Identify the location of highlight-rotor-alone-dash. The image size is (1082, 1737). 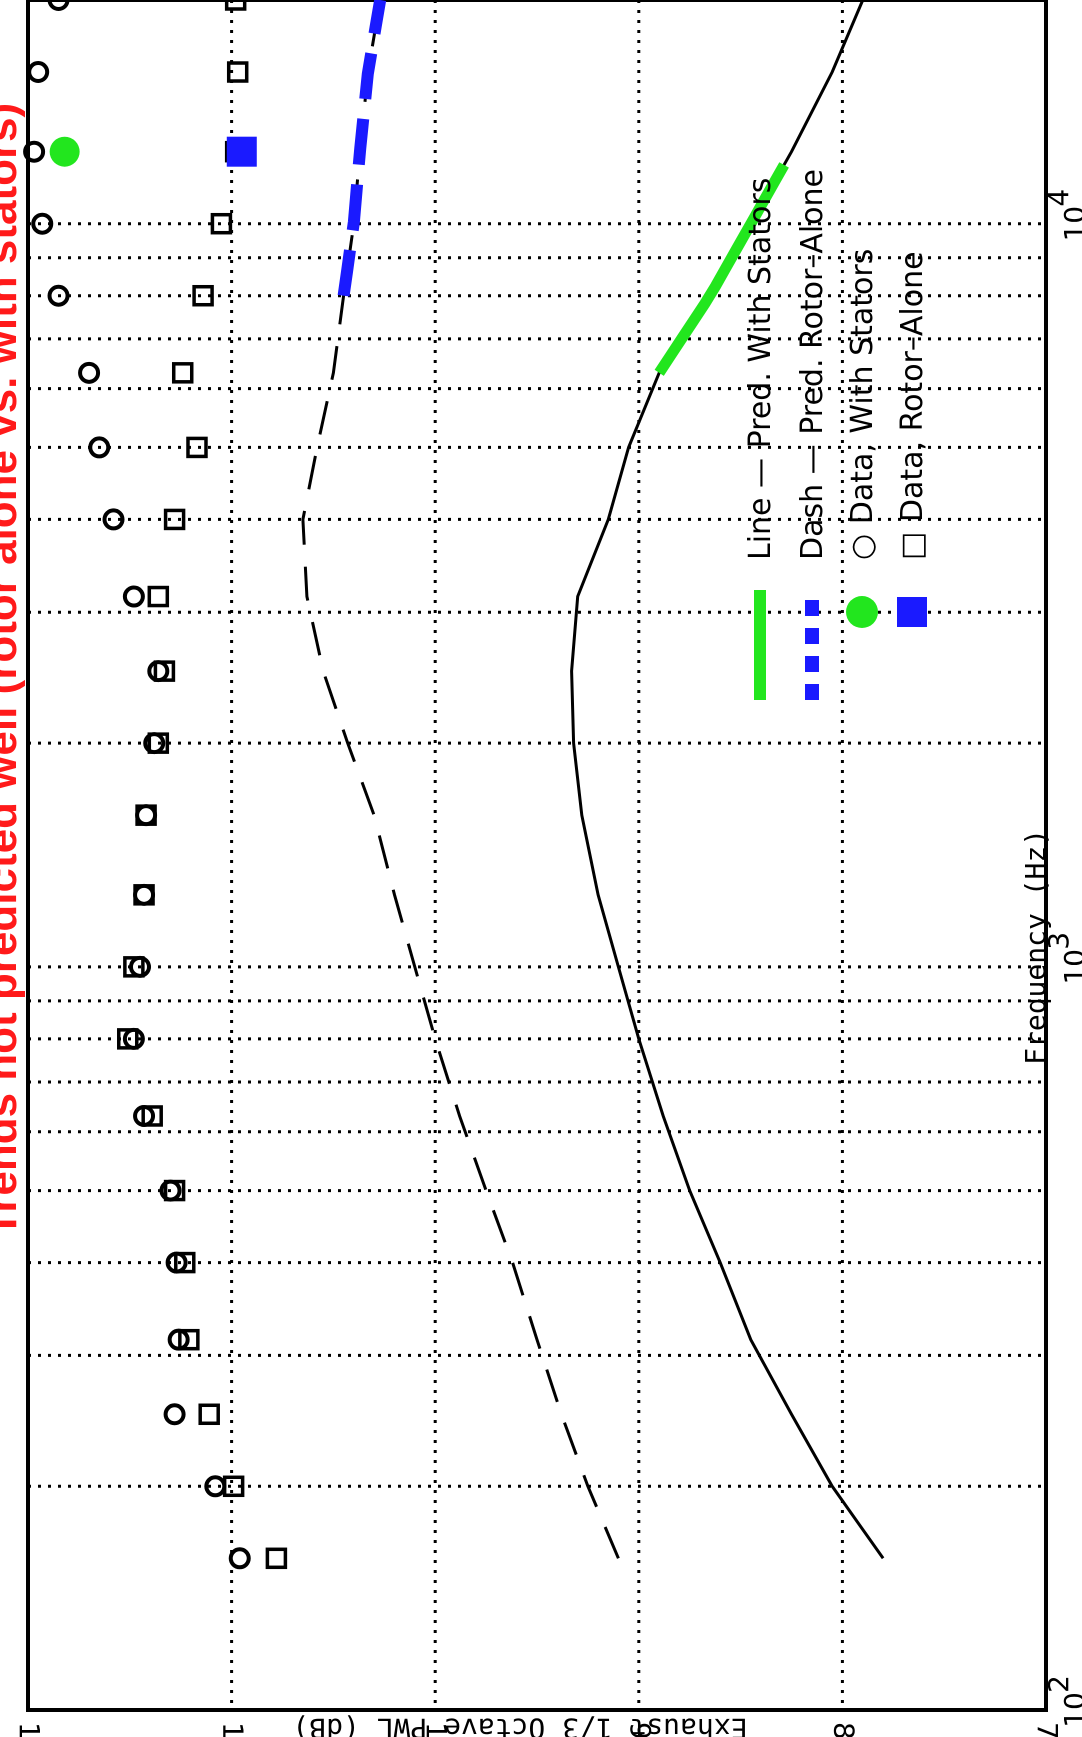
(362, 148).